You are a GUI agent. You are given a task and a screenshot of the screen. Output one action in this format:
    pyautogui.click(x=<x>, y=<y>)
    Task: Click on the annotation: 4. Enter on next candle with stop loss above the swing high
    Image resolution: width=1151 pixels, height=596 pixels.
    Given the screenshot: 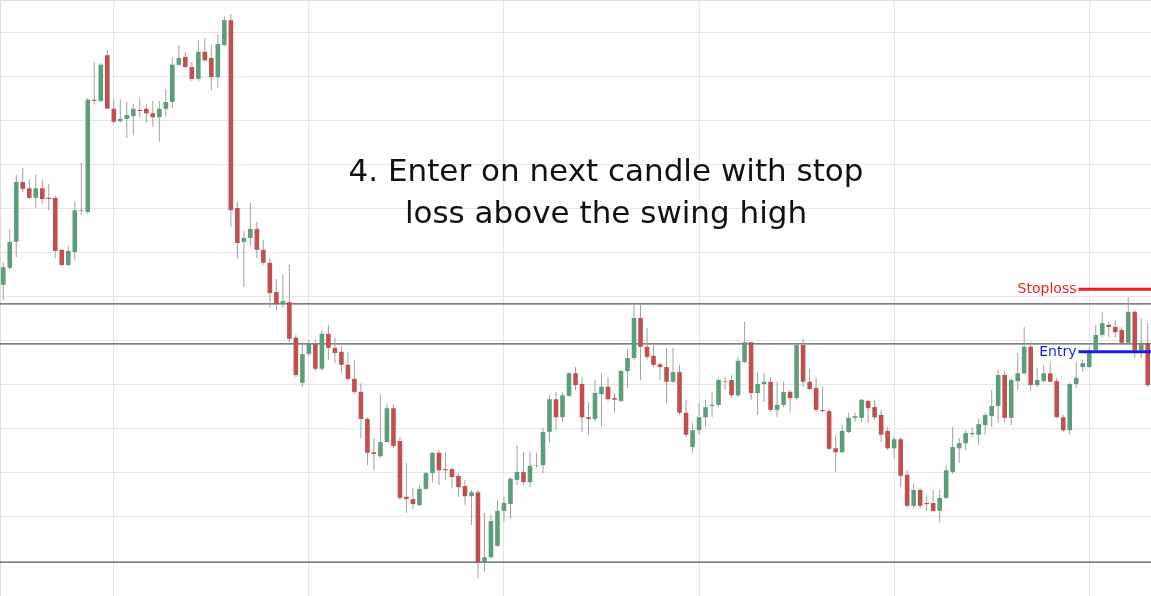 What is the action you would take?
    pyautogui.click(x=606, y=191)
    